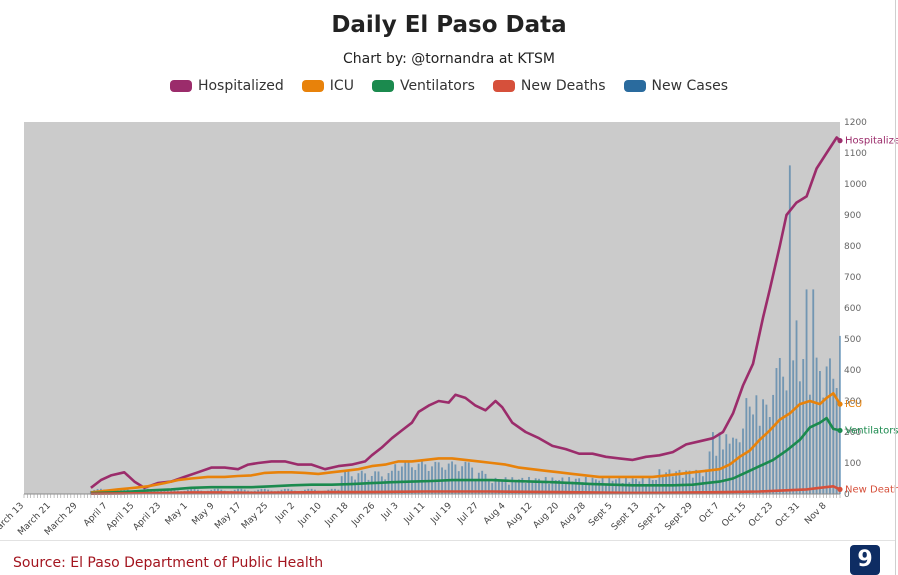 Image resolution: width=898 pixels, height=575 pixels. I want to click on station-logo-icon: 9, so click(865, 560).